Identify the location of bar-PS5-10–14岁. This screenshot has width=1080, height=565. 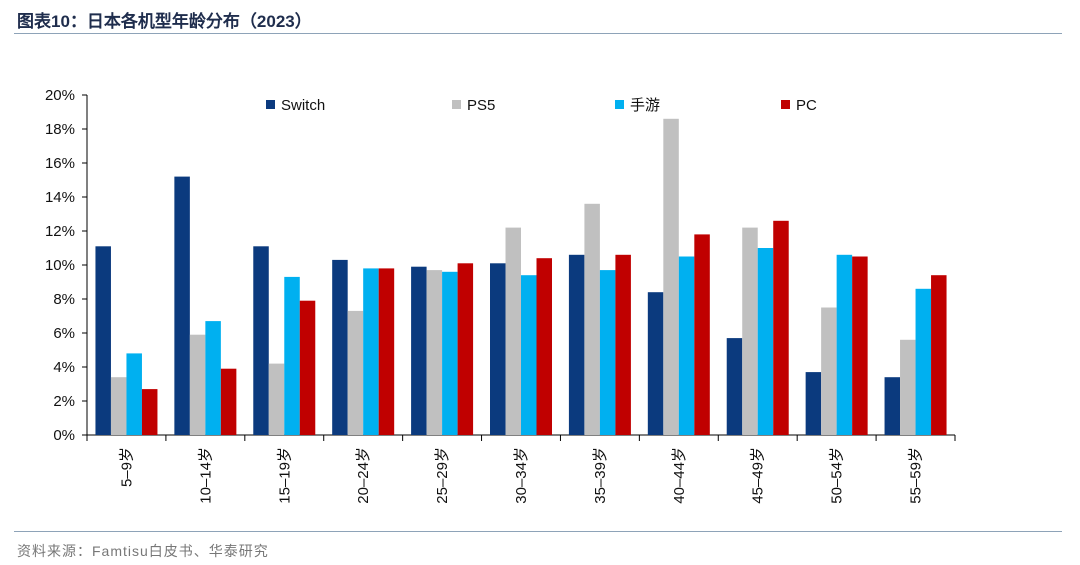
(197, 384).